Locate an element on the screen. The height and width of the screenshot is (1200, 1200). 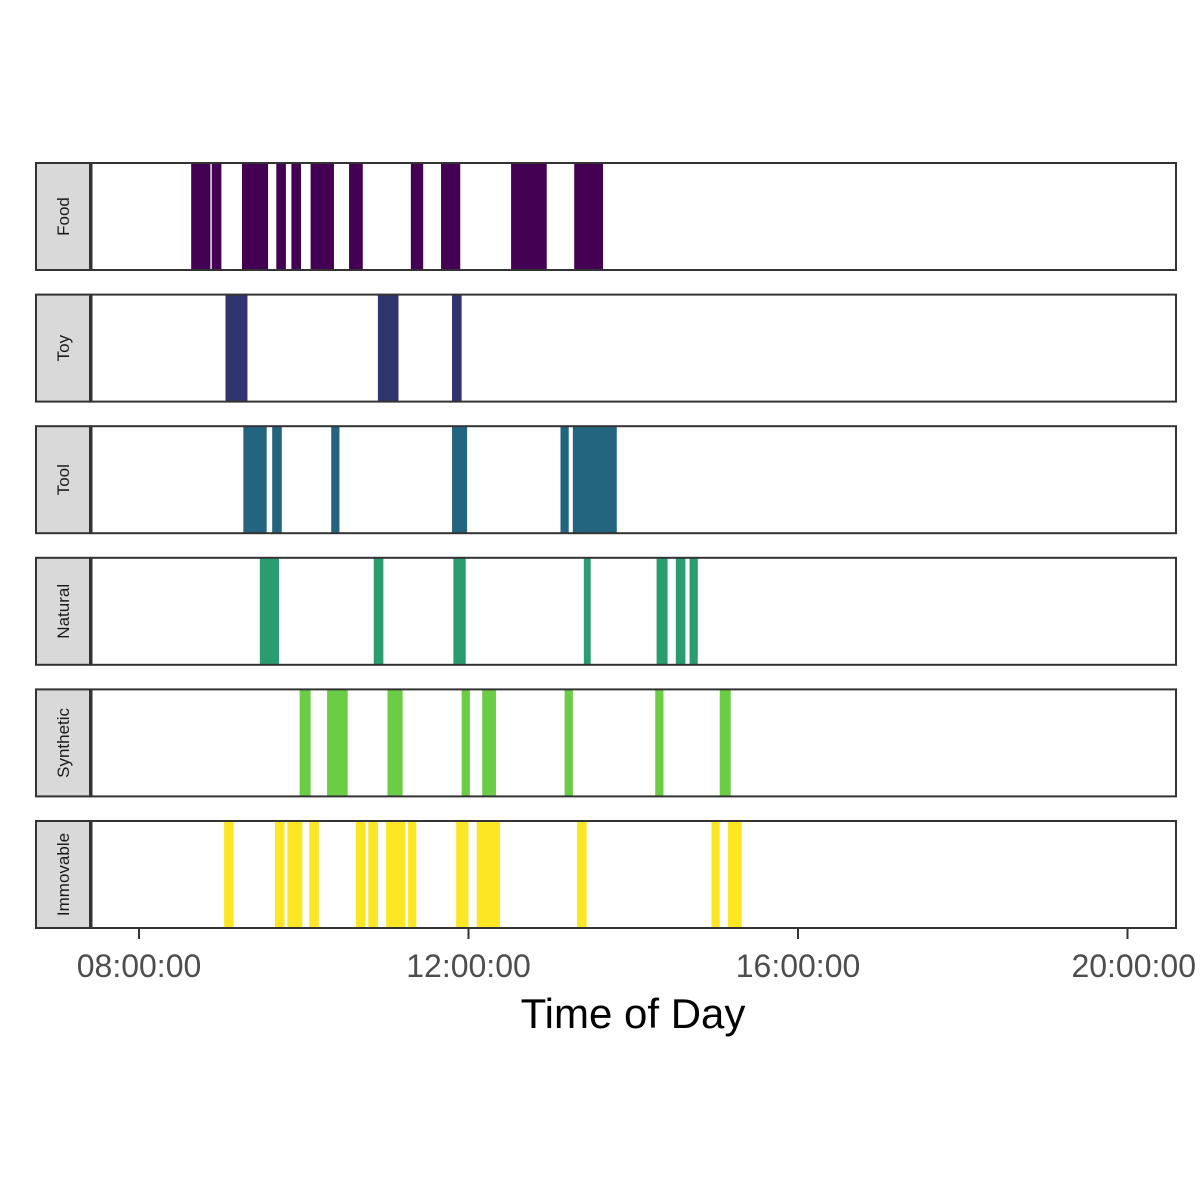
strip-label-immovable: Immovable is located at coordinates (63, 874).